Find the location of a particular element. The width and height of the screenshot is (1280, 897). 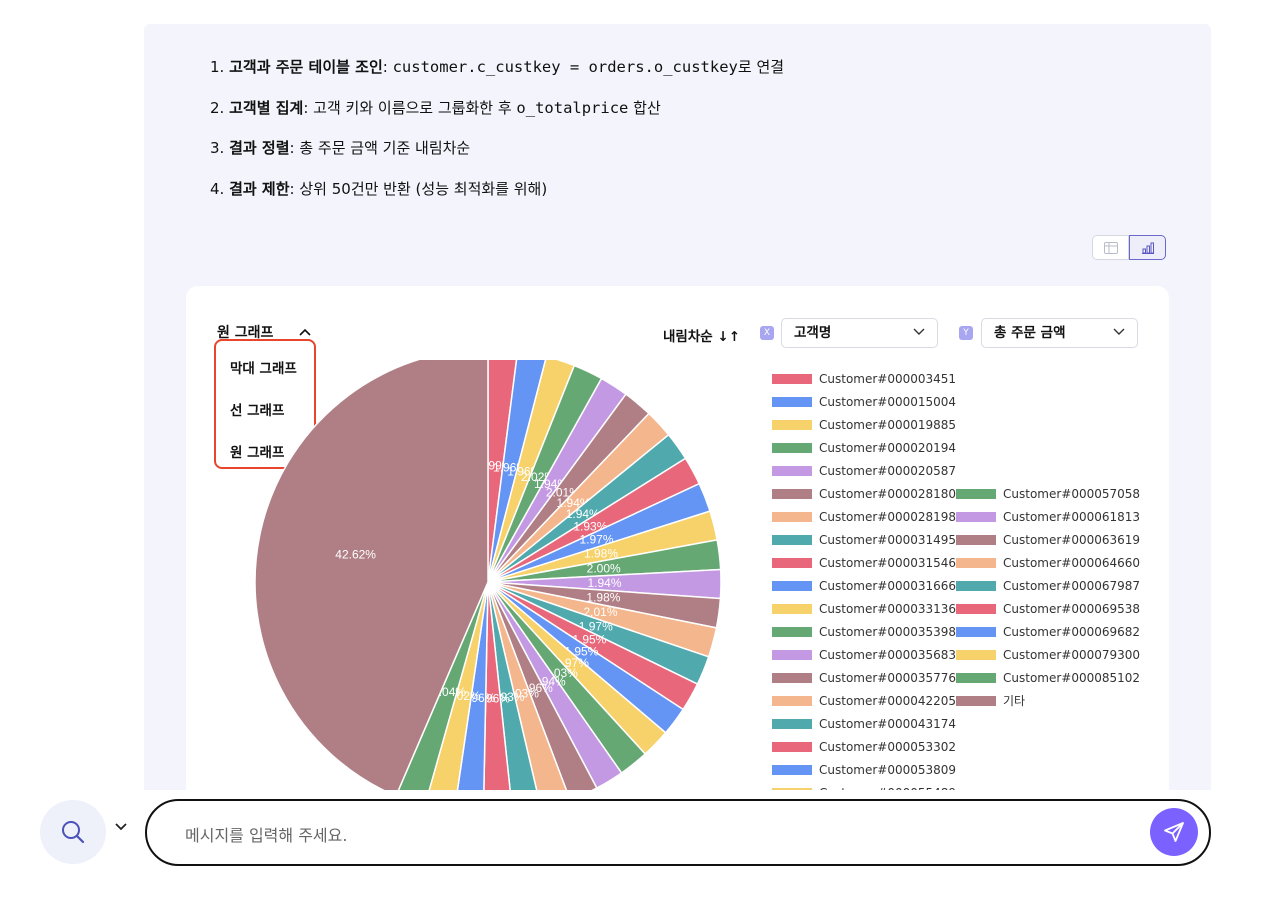

option-bar-chart: 막대 그래프 is located at coordinates (263, 369).